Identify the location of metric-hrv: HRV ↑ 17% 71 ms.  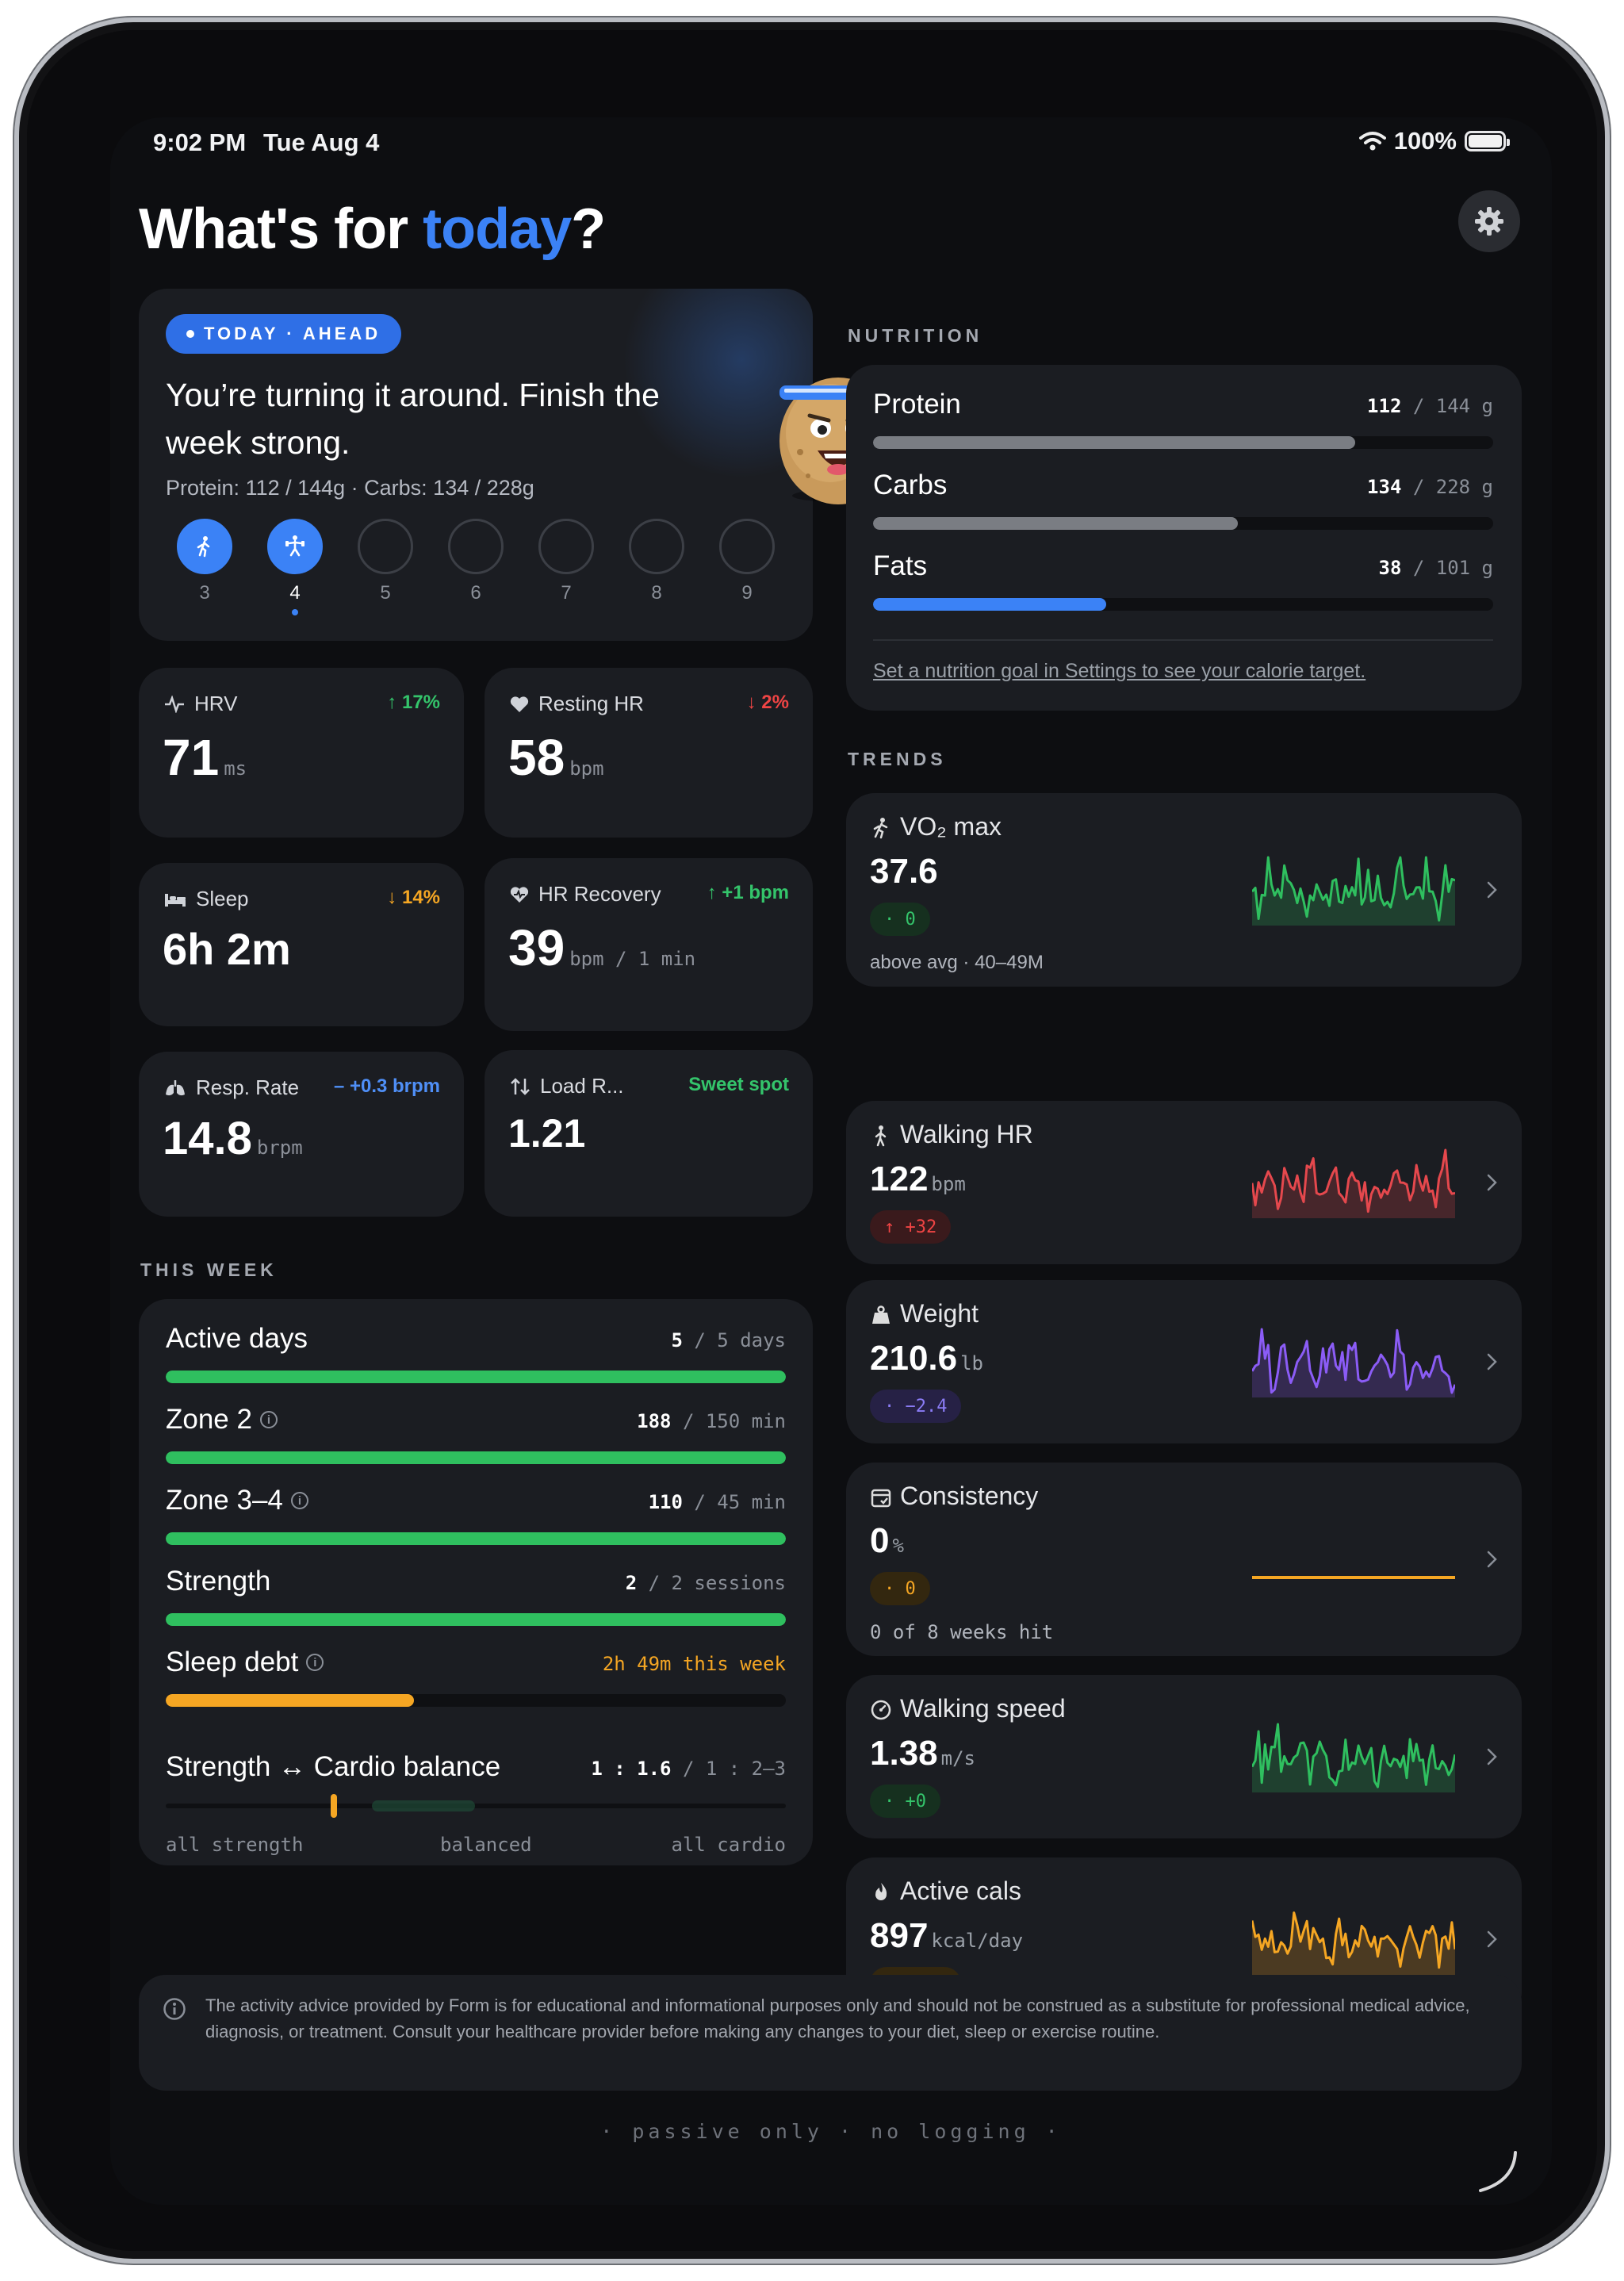
(301, 753).